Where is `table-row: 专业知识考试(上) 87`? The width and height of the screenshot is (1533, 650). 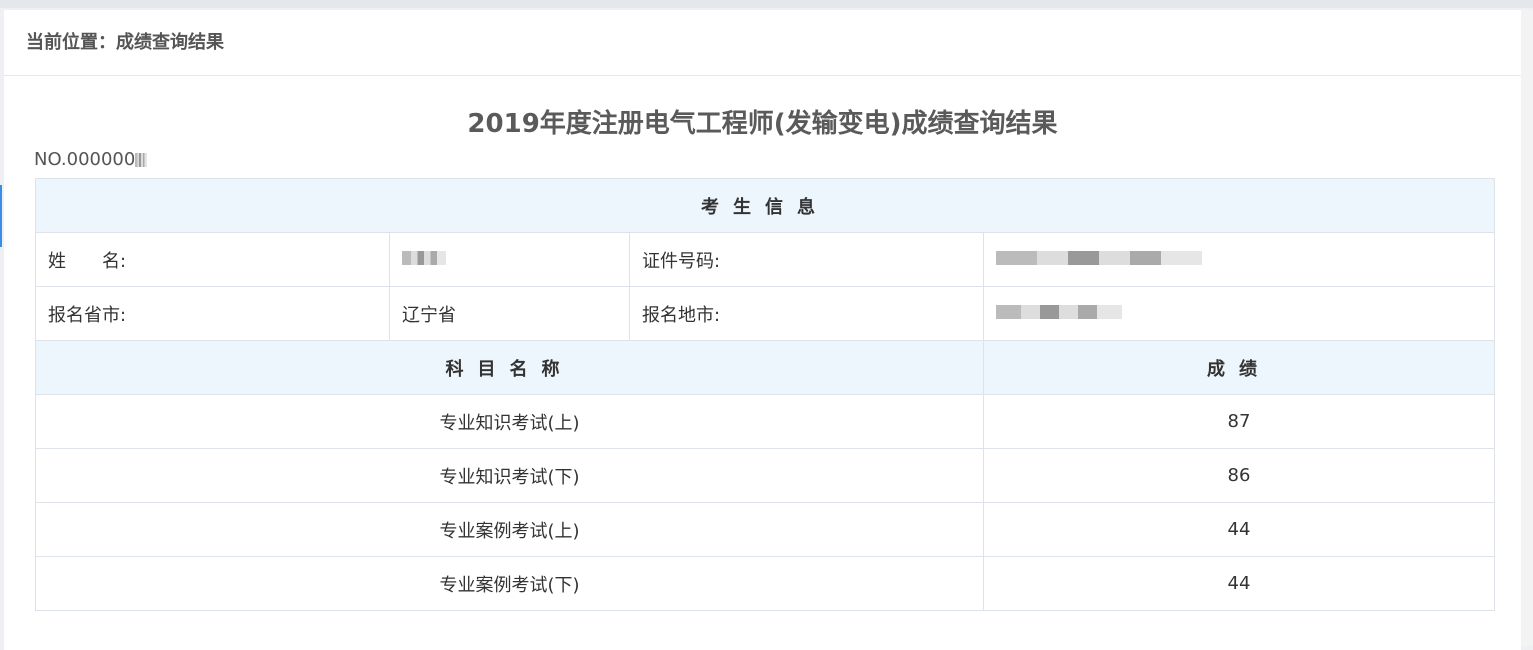
table-row: 专业知识考试(上) 87 is located at coordinates (765, 421).